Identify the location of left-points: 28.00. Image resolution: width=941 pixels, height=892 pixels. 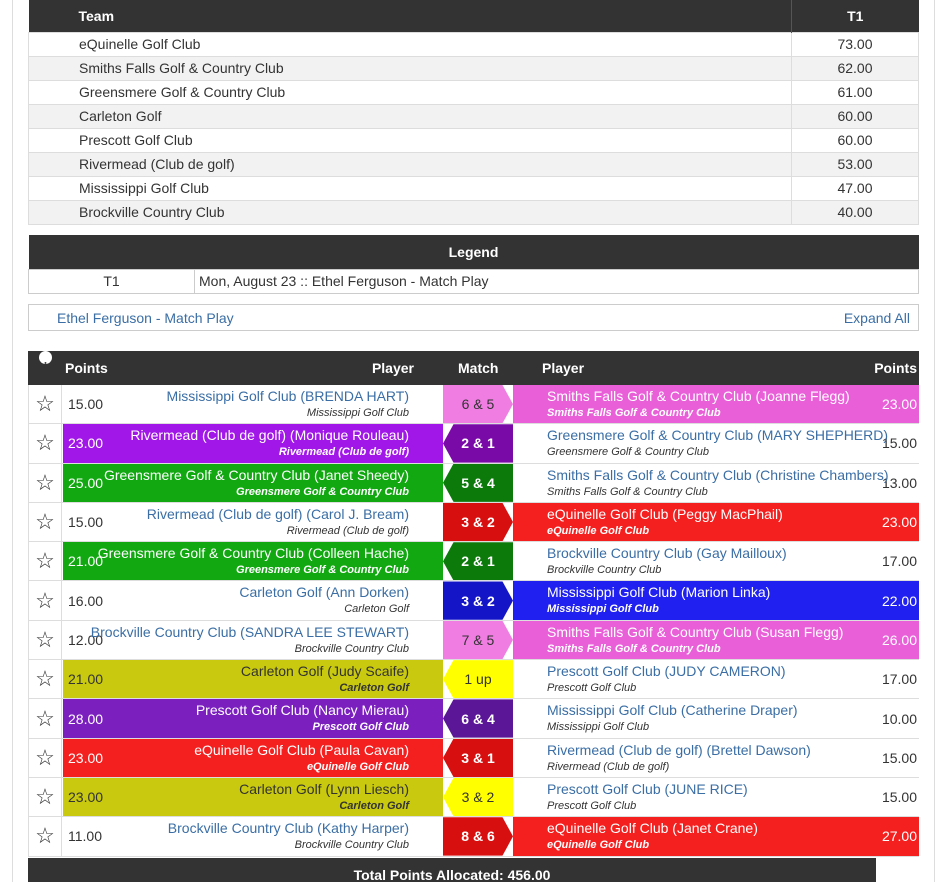
(86, 718).